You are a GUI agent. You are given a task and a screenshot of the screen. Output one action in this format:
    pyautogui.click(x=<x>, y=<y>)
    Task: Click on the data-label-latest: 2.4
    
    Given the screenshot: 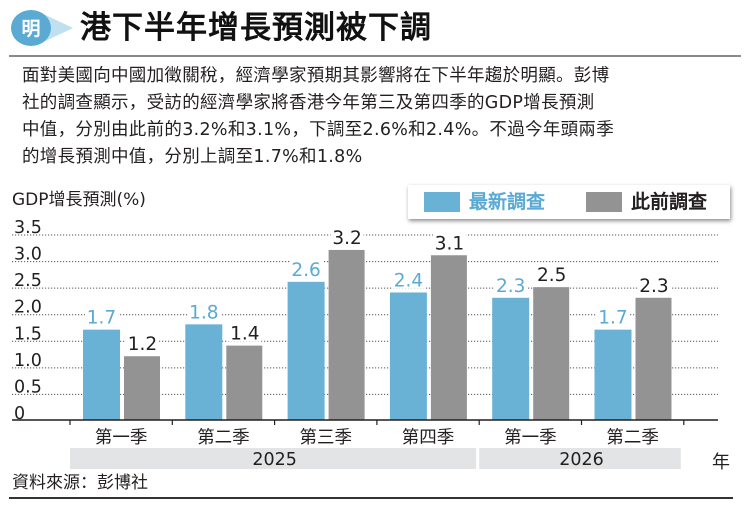 What is the action you would take?
    pyautogui.click(x=408, y=280)
    